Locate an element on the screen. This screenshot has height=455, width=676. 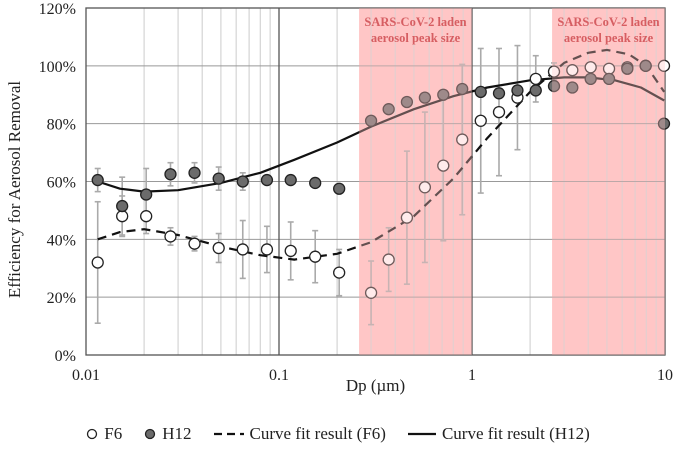
legend-item-f6-fit: Curve fit result (F6) is located at coordinates (299, 434).